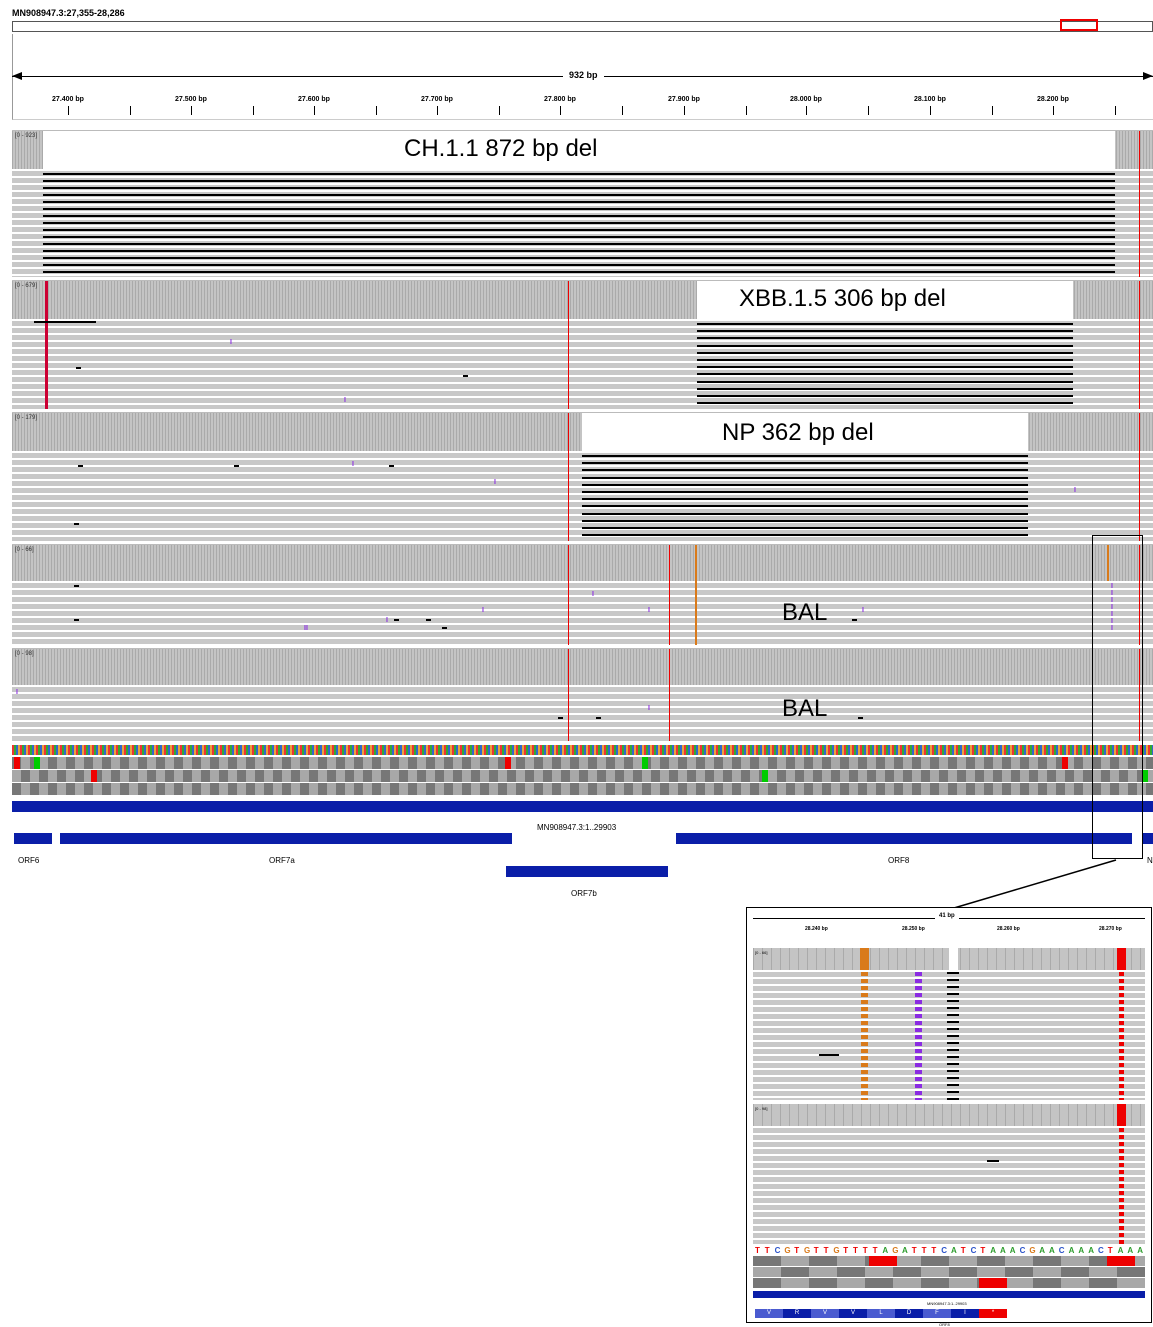  What do you see at coordinates (314, 99) in the screenshot?
I see `ruler-tick-label: 27.600 bp` at bounding box center [314, 99].